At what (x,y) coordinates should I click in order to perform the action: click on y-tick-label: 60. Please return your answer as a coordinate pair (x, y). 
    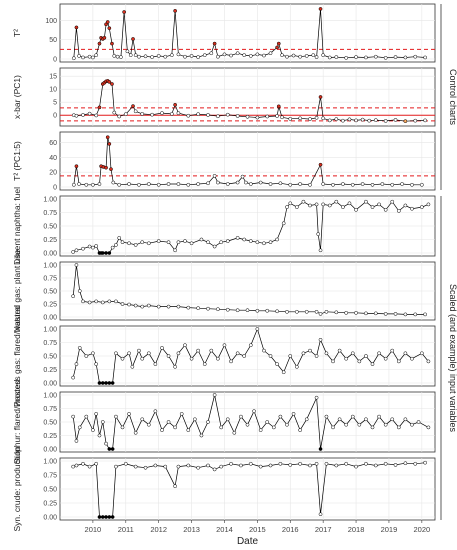
    Looking at the image, I should click on (53, 143).